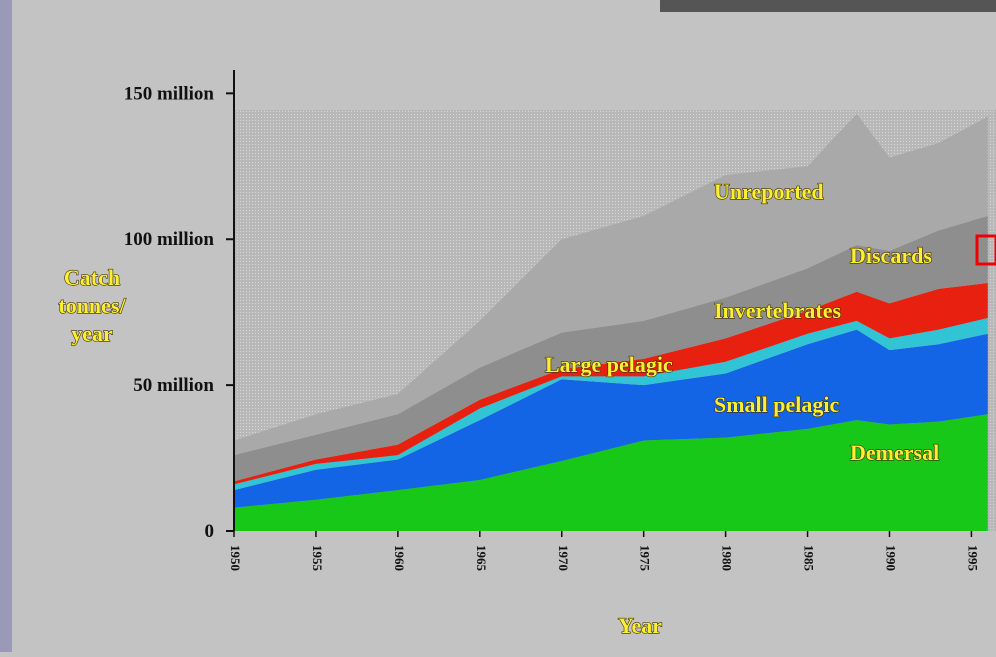  What do you see at coordinates (972, 558) in the screenshot?
I see `x-tick-label: 1995` at bounding box center [972, 558].